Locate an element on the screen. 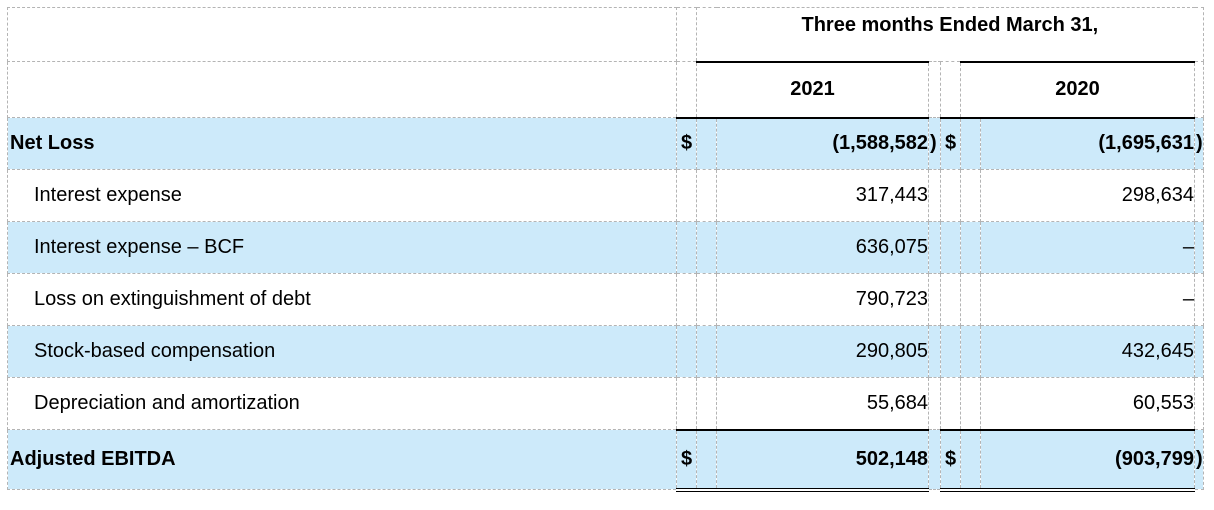 The height and width of the screenshot is (510, 1214). row-label: Adjusted EBITDA is located at coordinates (342, 459).